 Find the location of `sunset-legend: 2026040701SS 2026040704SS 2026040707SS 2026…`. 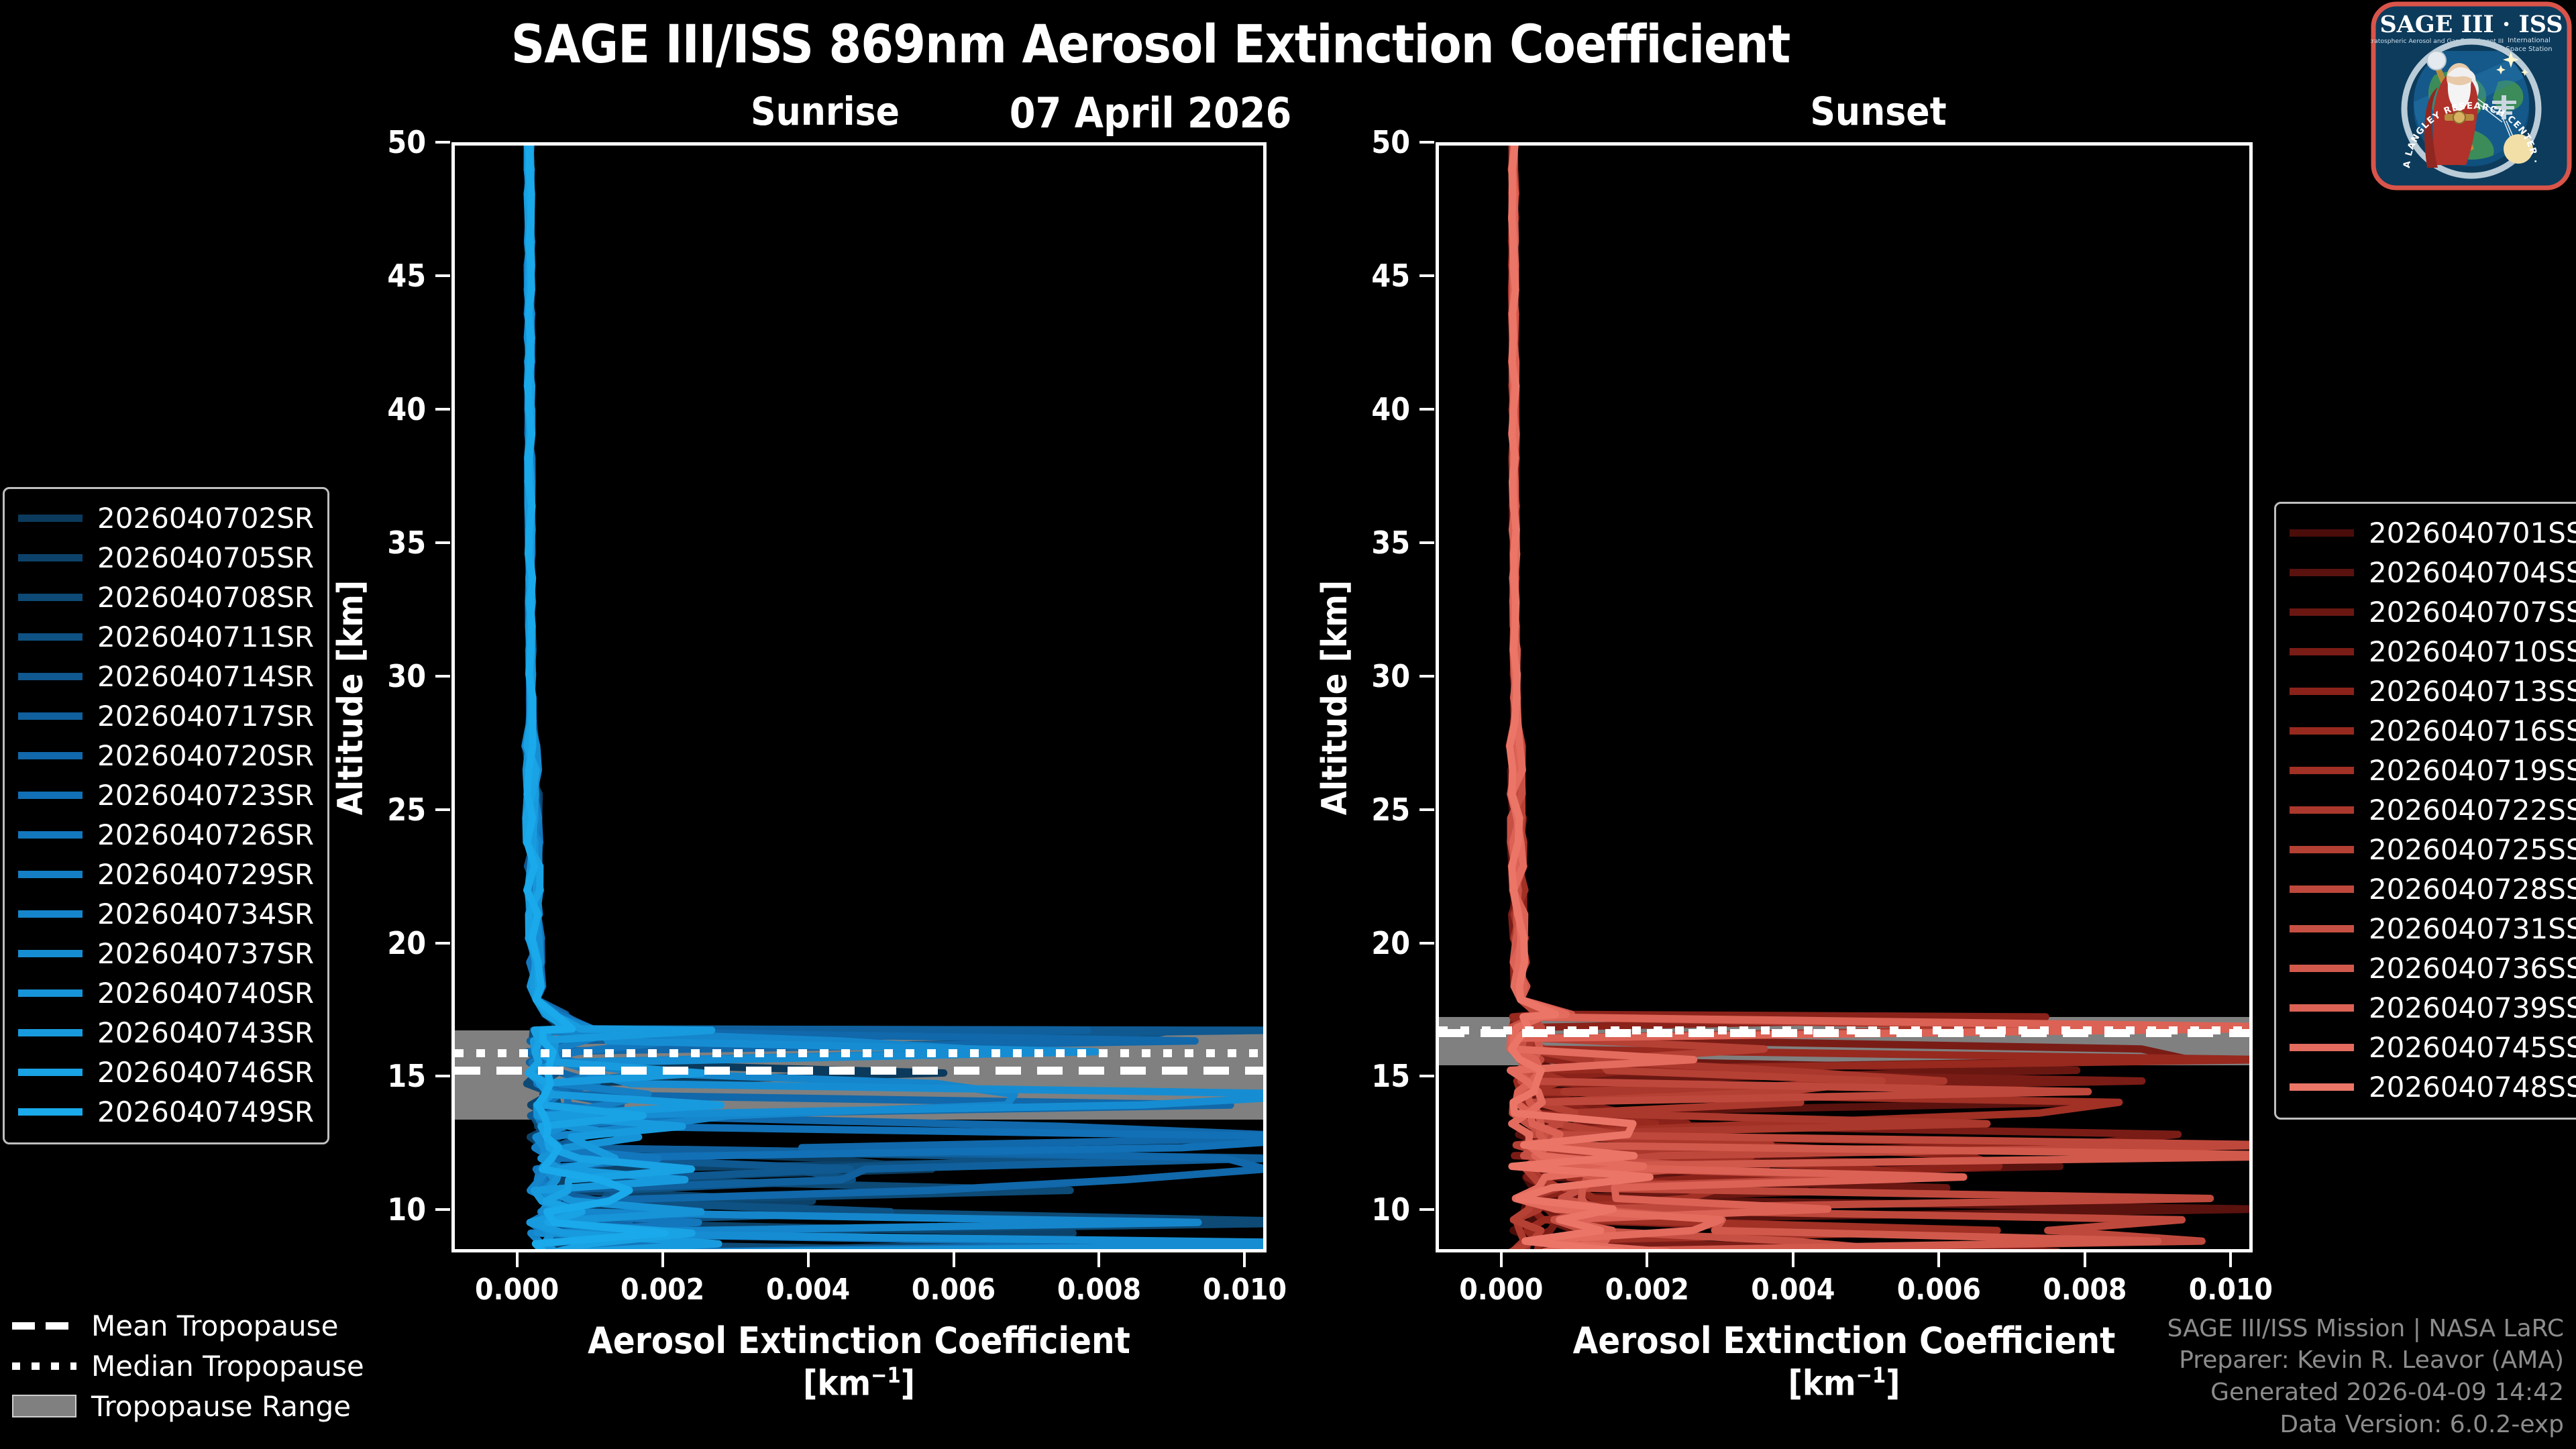

sunset-legend: 2026040701SS 2026040704SS 2026040707SS 2026… is located at coordinates (2425, 811).